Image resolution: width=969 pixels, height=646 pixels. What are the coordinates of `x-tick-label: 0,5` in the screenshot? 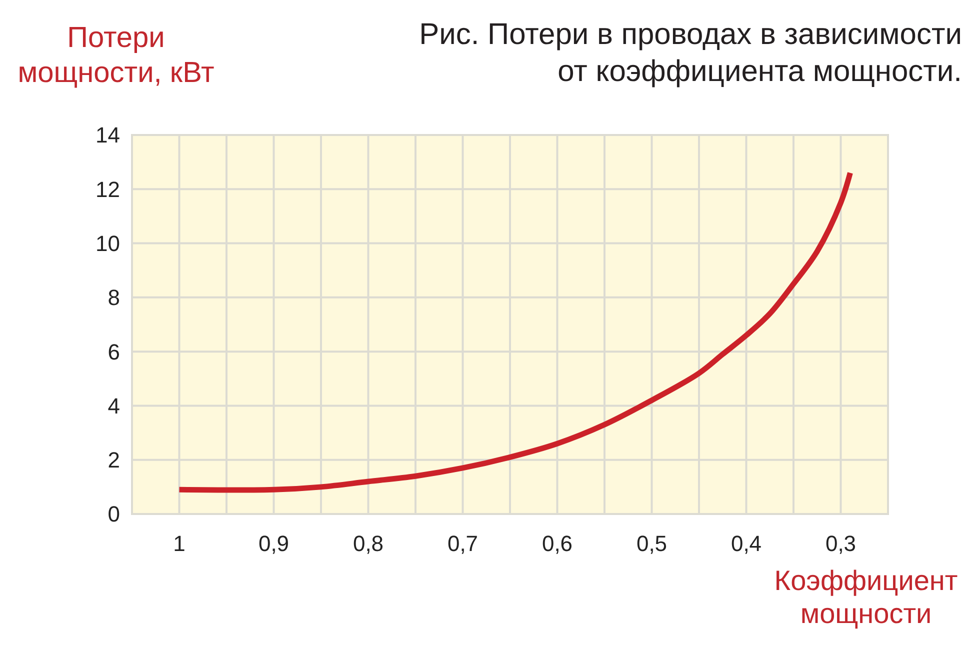 It's located at (652, 543).